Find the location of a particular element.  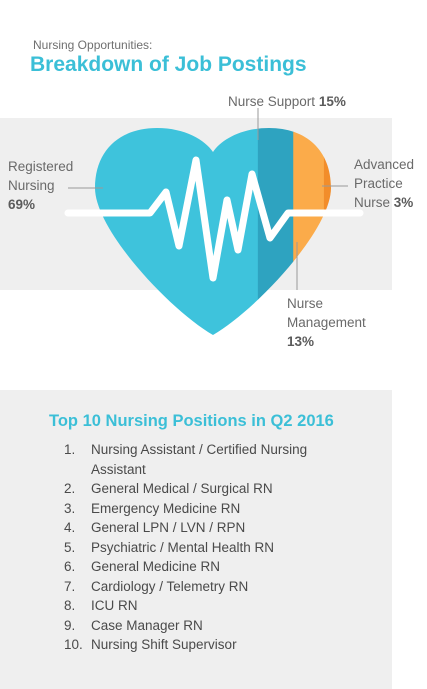

chart-subtitle: Nursing Opportunities: is located at coordinates (93, 45).